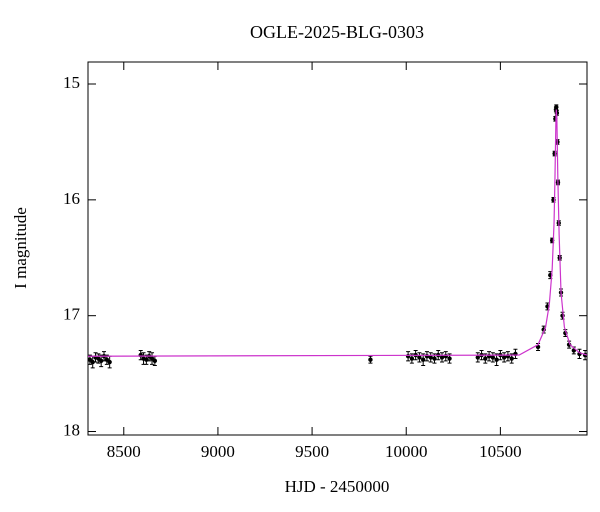 The height and width of the screenshot is (512, 600). What do you see at coordinates (337, 32) in the screenshot?
I see `chart-title: OGLE-2025-BLG-0303` at bounding box center [337, 32].